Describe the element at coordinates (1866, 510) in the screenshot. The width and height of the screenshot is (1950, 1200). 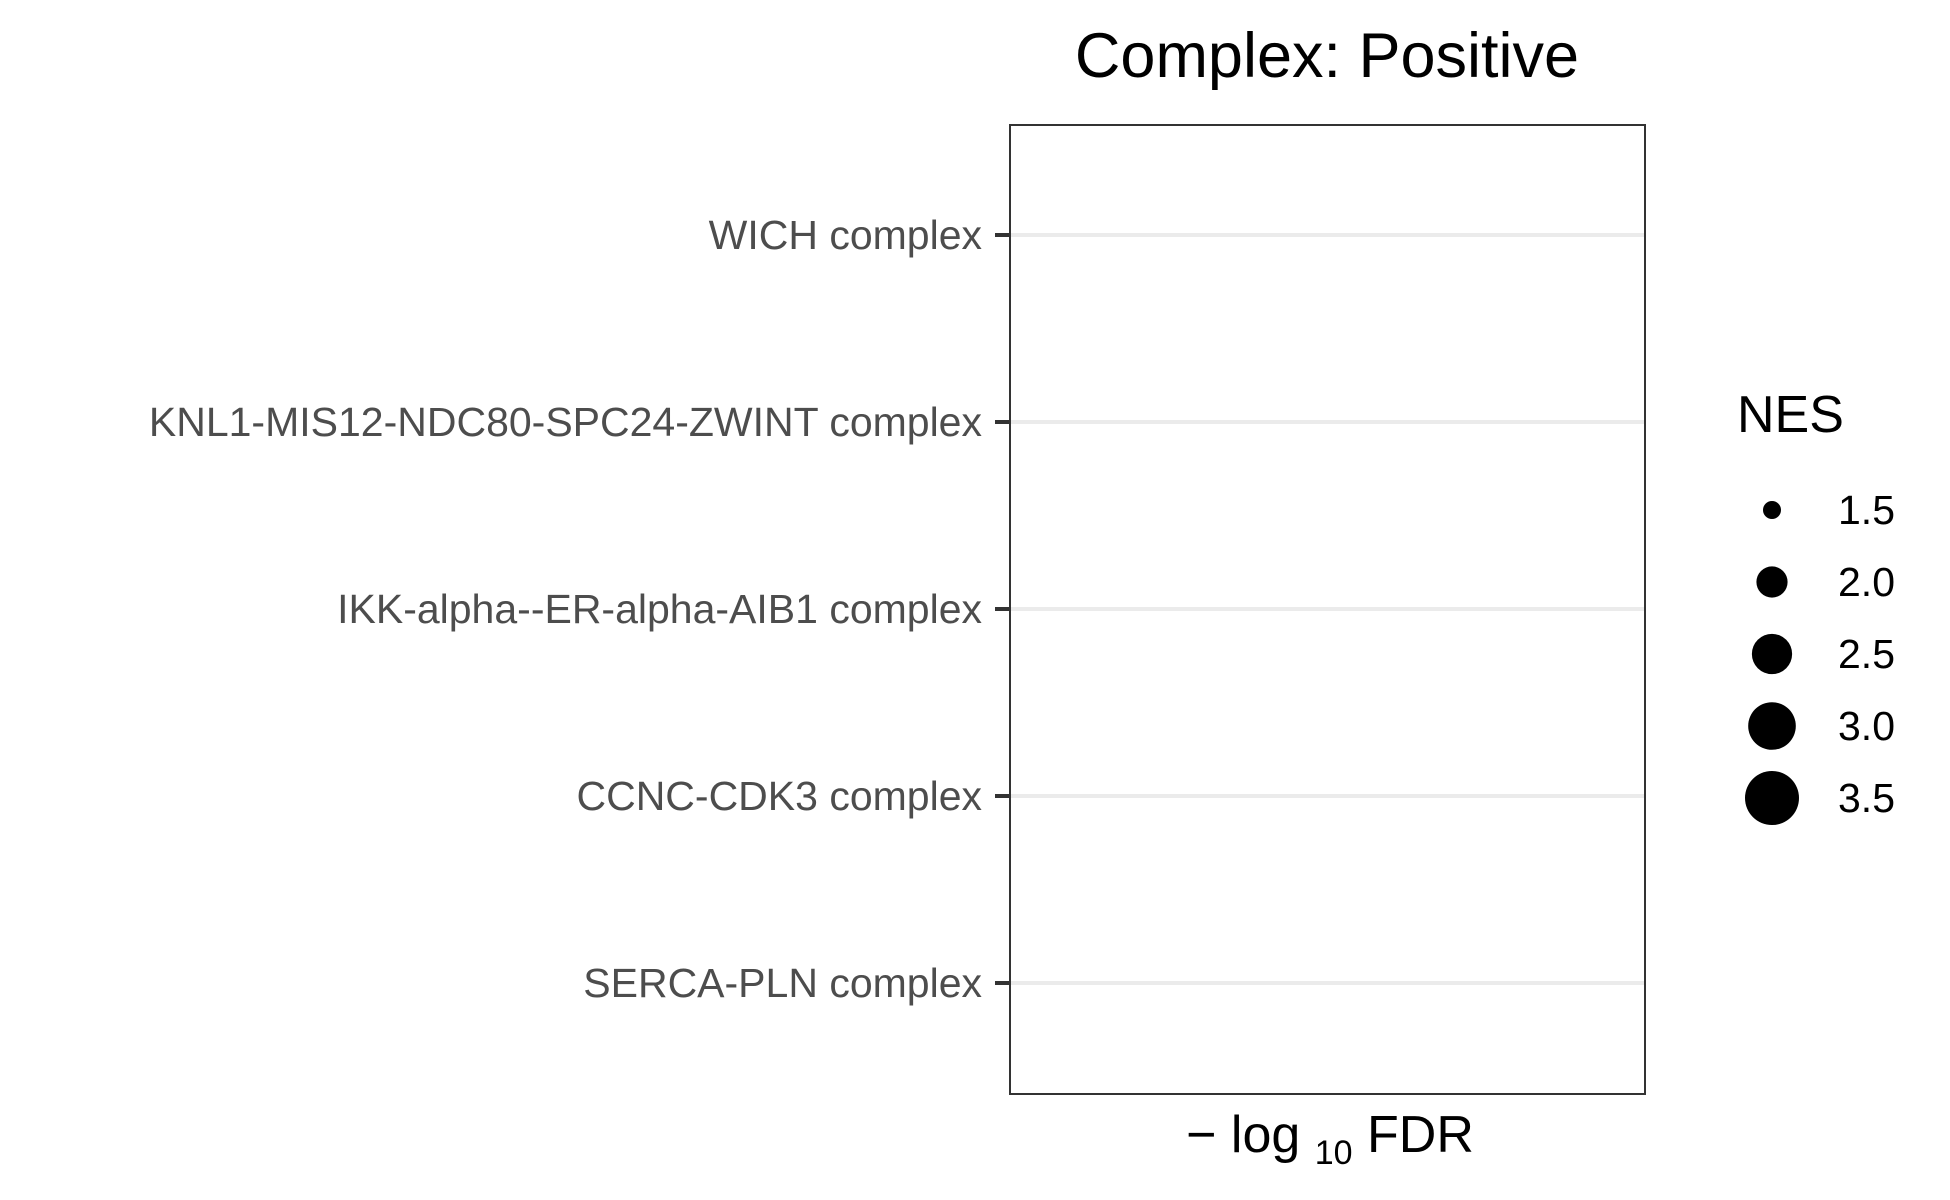
I see `legend-size-label: 1.5` at that location.